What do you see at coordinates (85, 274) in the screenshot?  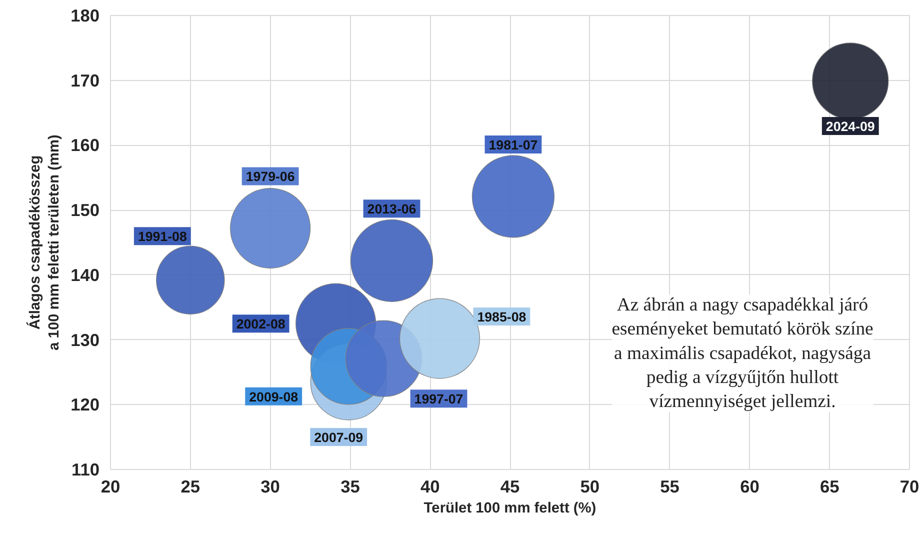 I see `y-tick-label: 140` at bounding box center [85, 274].